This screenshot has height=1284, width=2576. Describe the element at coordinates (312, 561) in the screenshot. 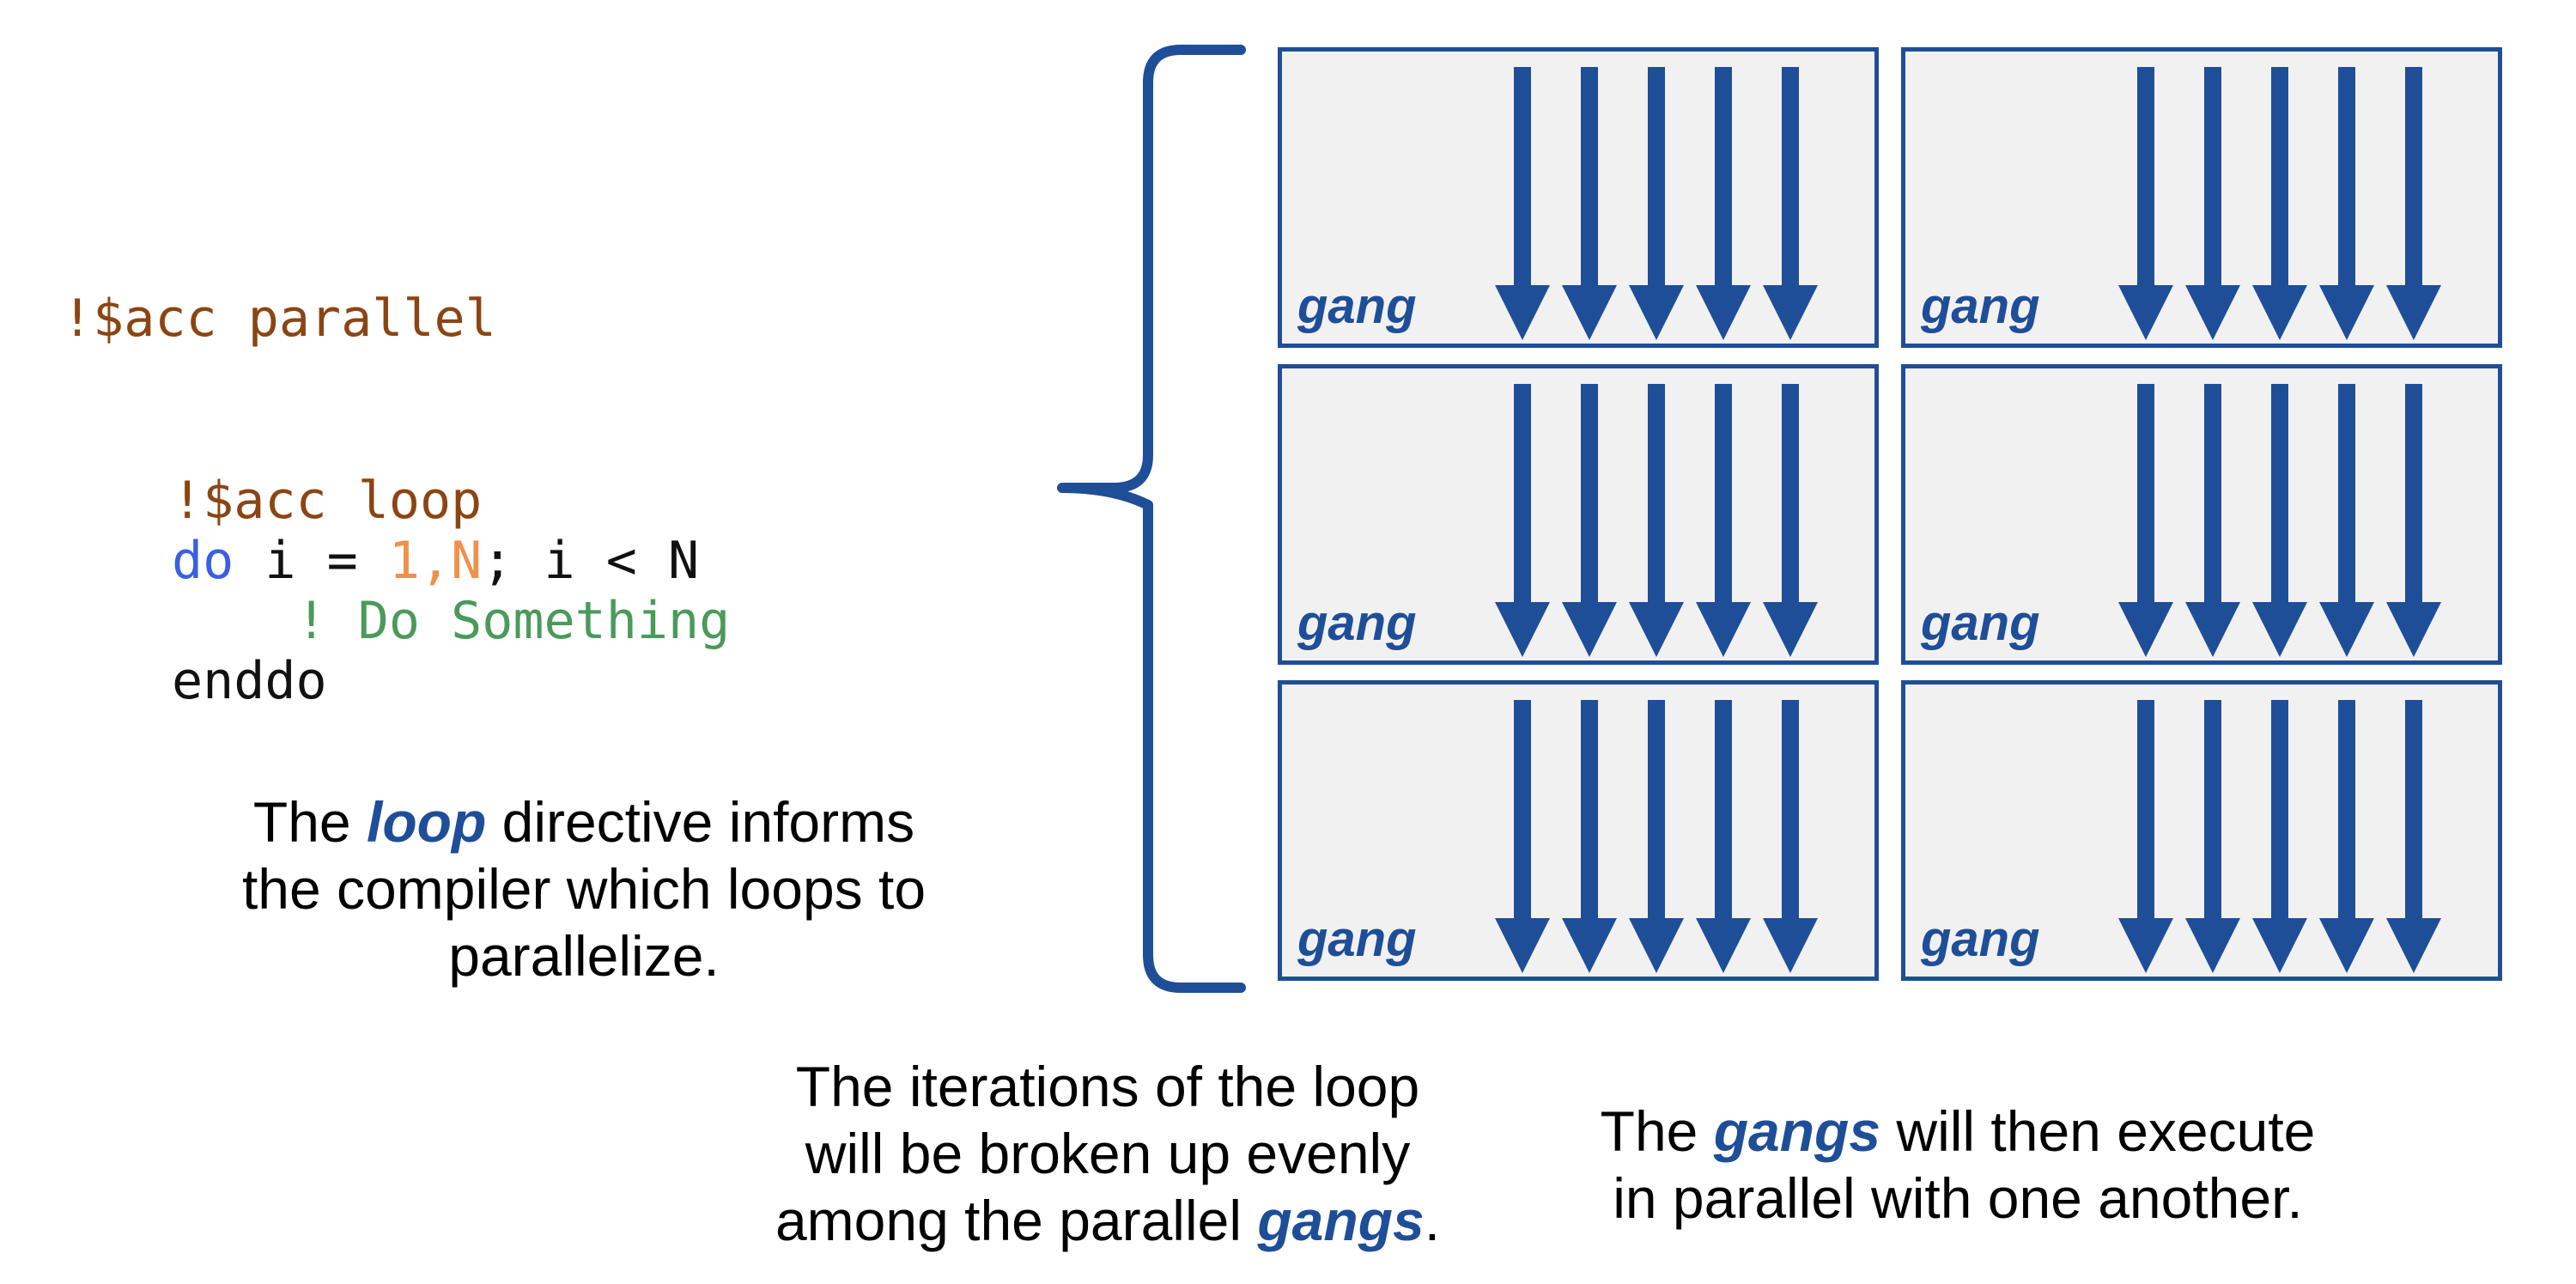

I see `do-variable: i =` at that location.